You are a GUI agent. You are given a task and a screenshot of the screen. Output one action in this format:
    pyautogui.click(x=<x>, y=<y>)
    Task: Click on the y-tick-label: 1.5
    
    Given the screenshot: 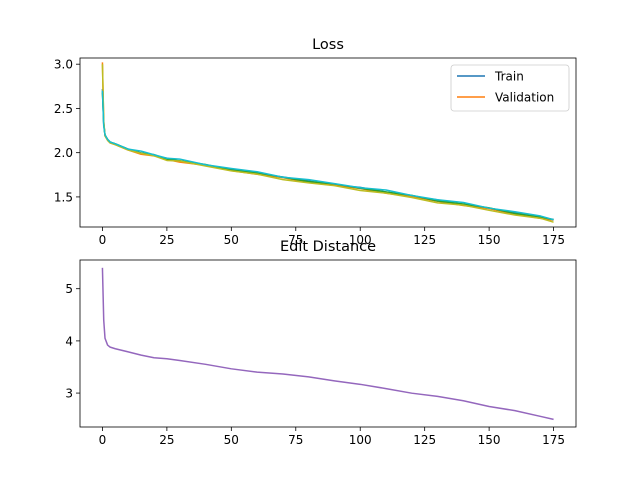 What is the action you would take?
    pyautogui.click(x=63, y=197)
    